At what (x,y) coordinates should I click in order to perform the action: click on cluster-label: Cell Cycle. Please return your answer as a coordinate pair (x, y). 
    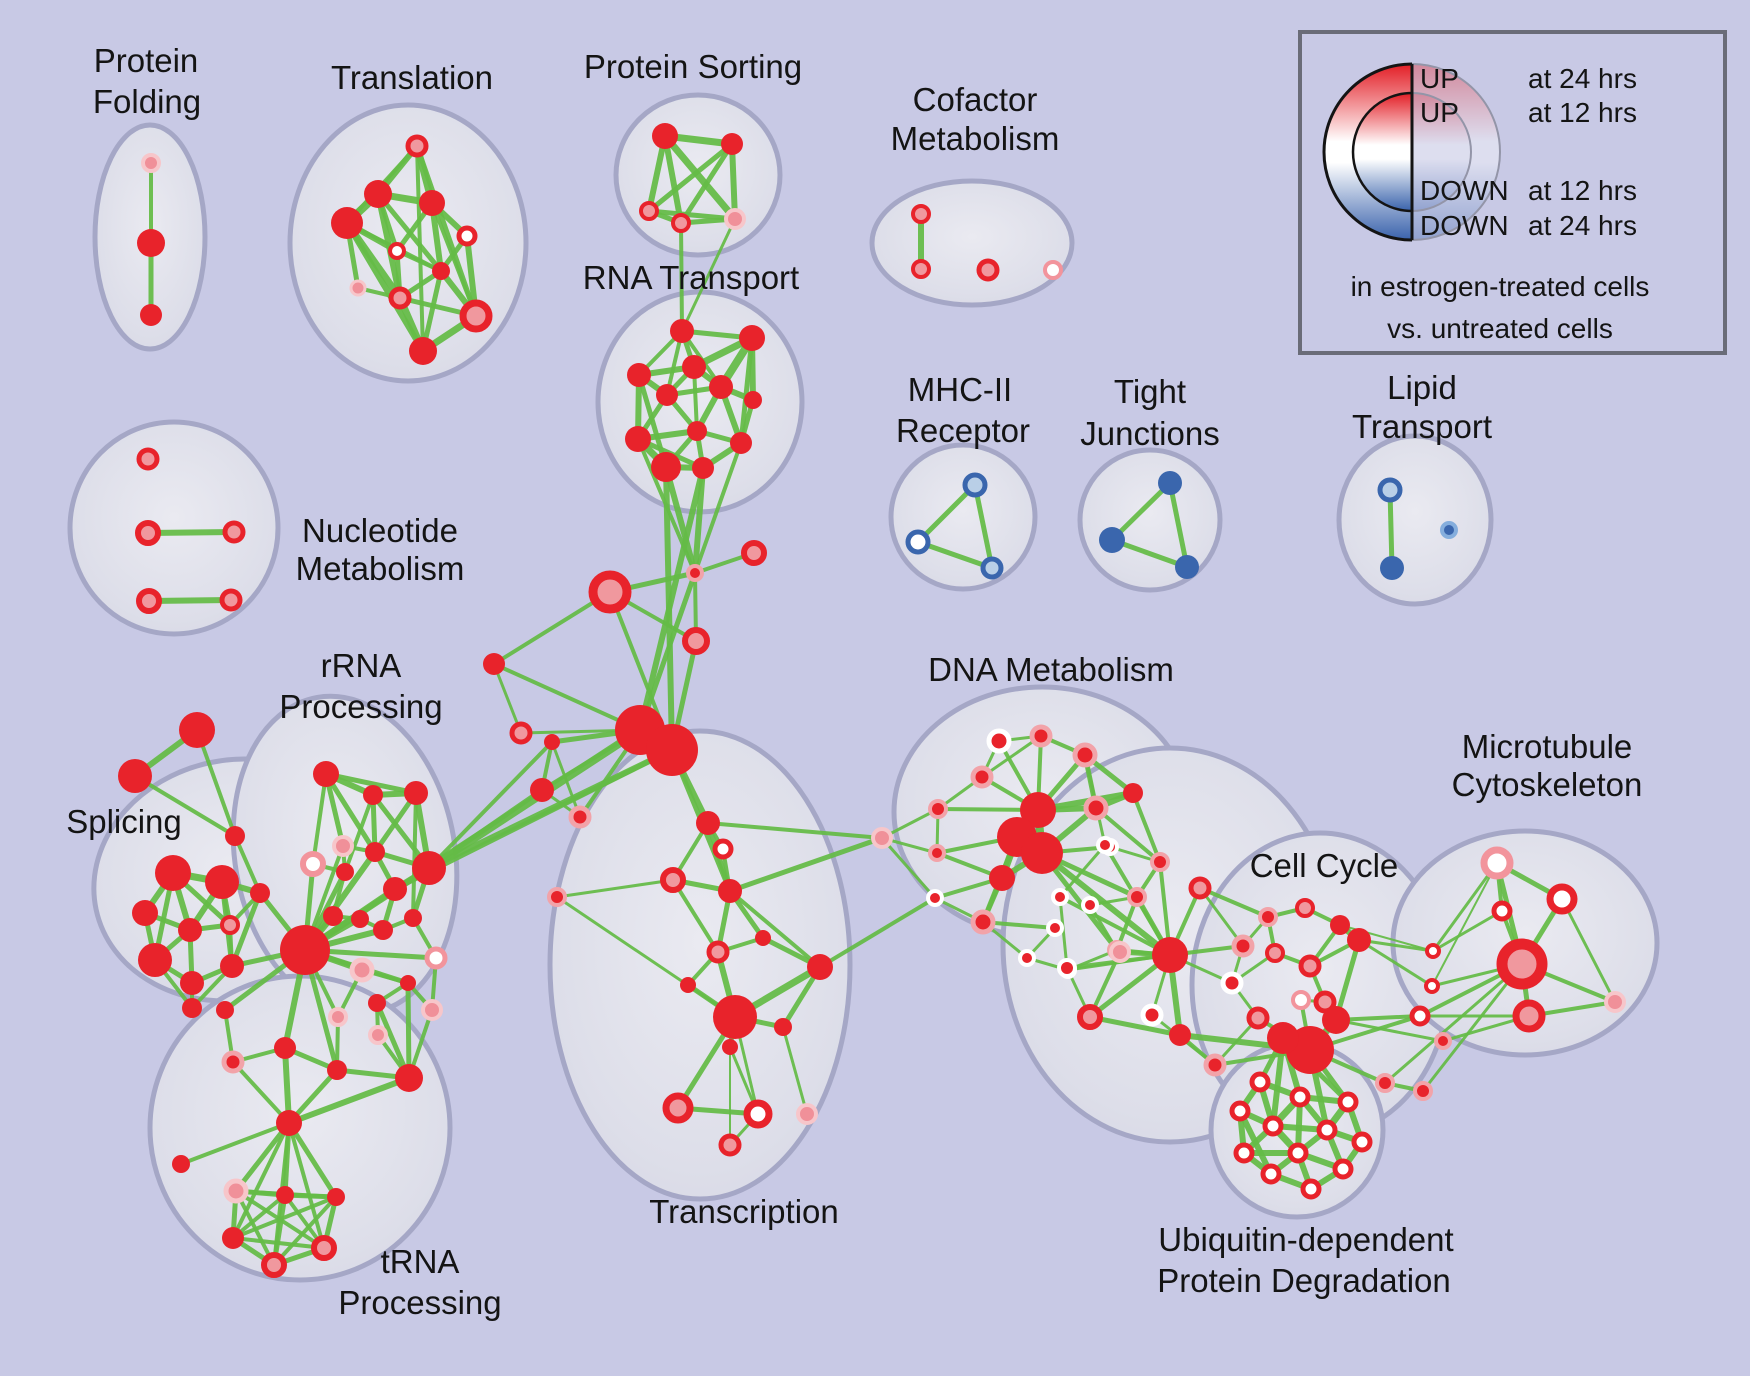
    Looking at the image, I should click on (1324, 865).